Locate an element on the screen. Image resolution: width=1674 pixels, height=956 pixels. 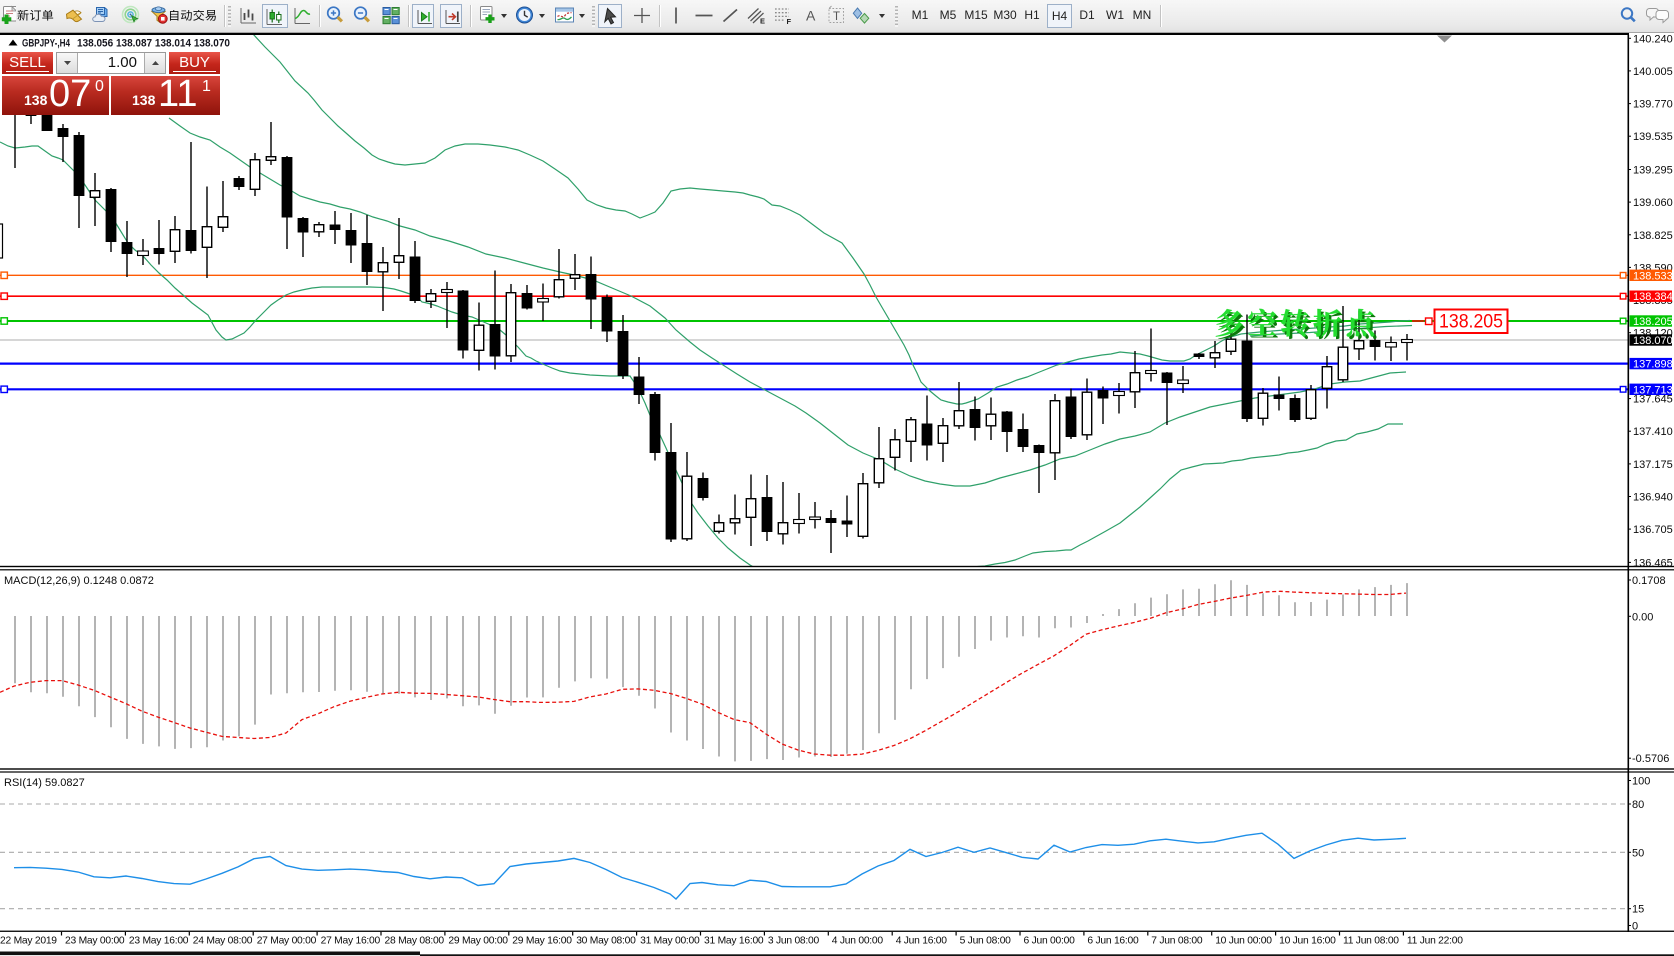
svg-text: 31 May 00:00 is located at coordinates (670, 941).